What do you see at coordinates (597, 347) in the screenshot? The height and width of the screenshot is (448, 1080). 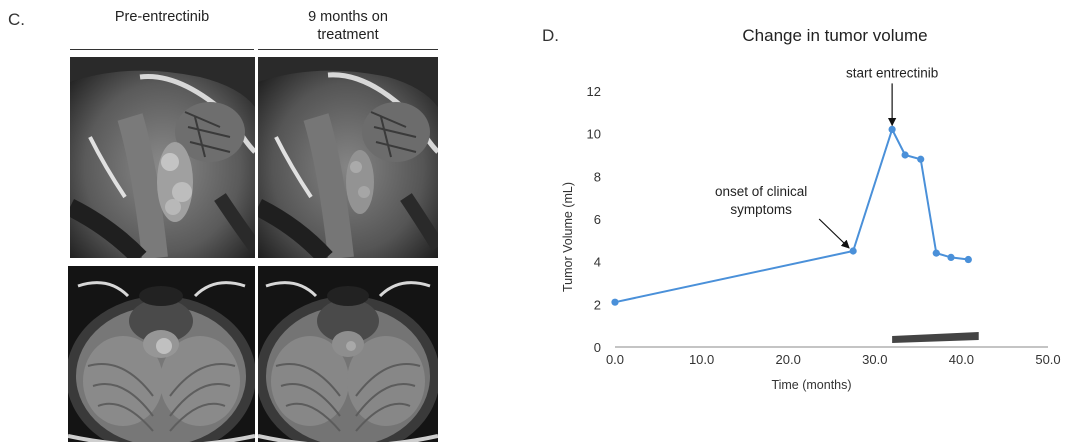 I see `y-tick-label: 0` at bounding box center [597, 347].